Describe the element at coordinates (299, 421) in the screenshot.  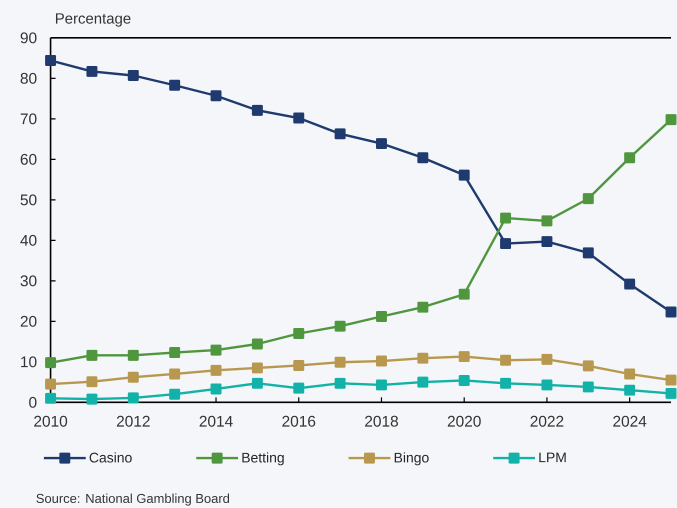
I see `x-tick-label: 2016` at that location.